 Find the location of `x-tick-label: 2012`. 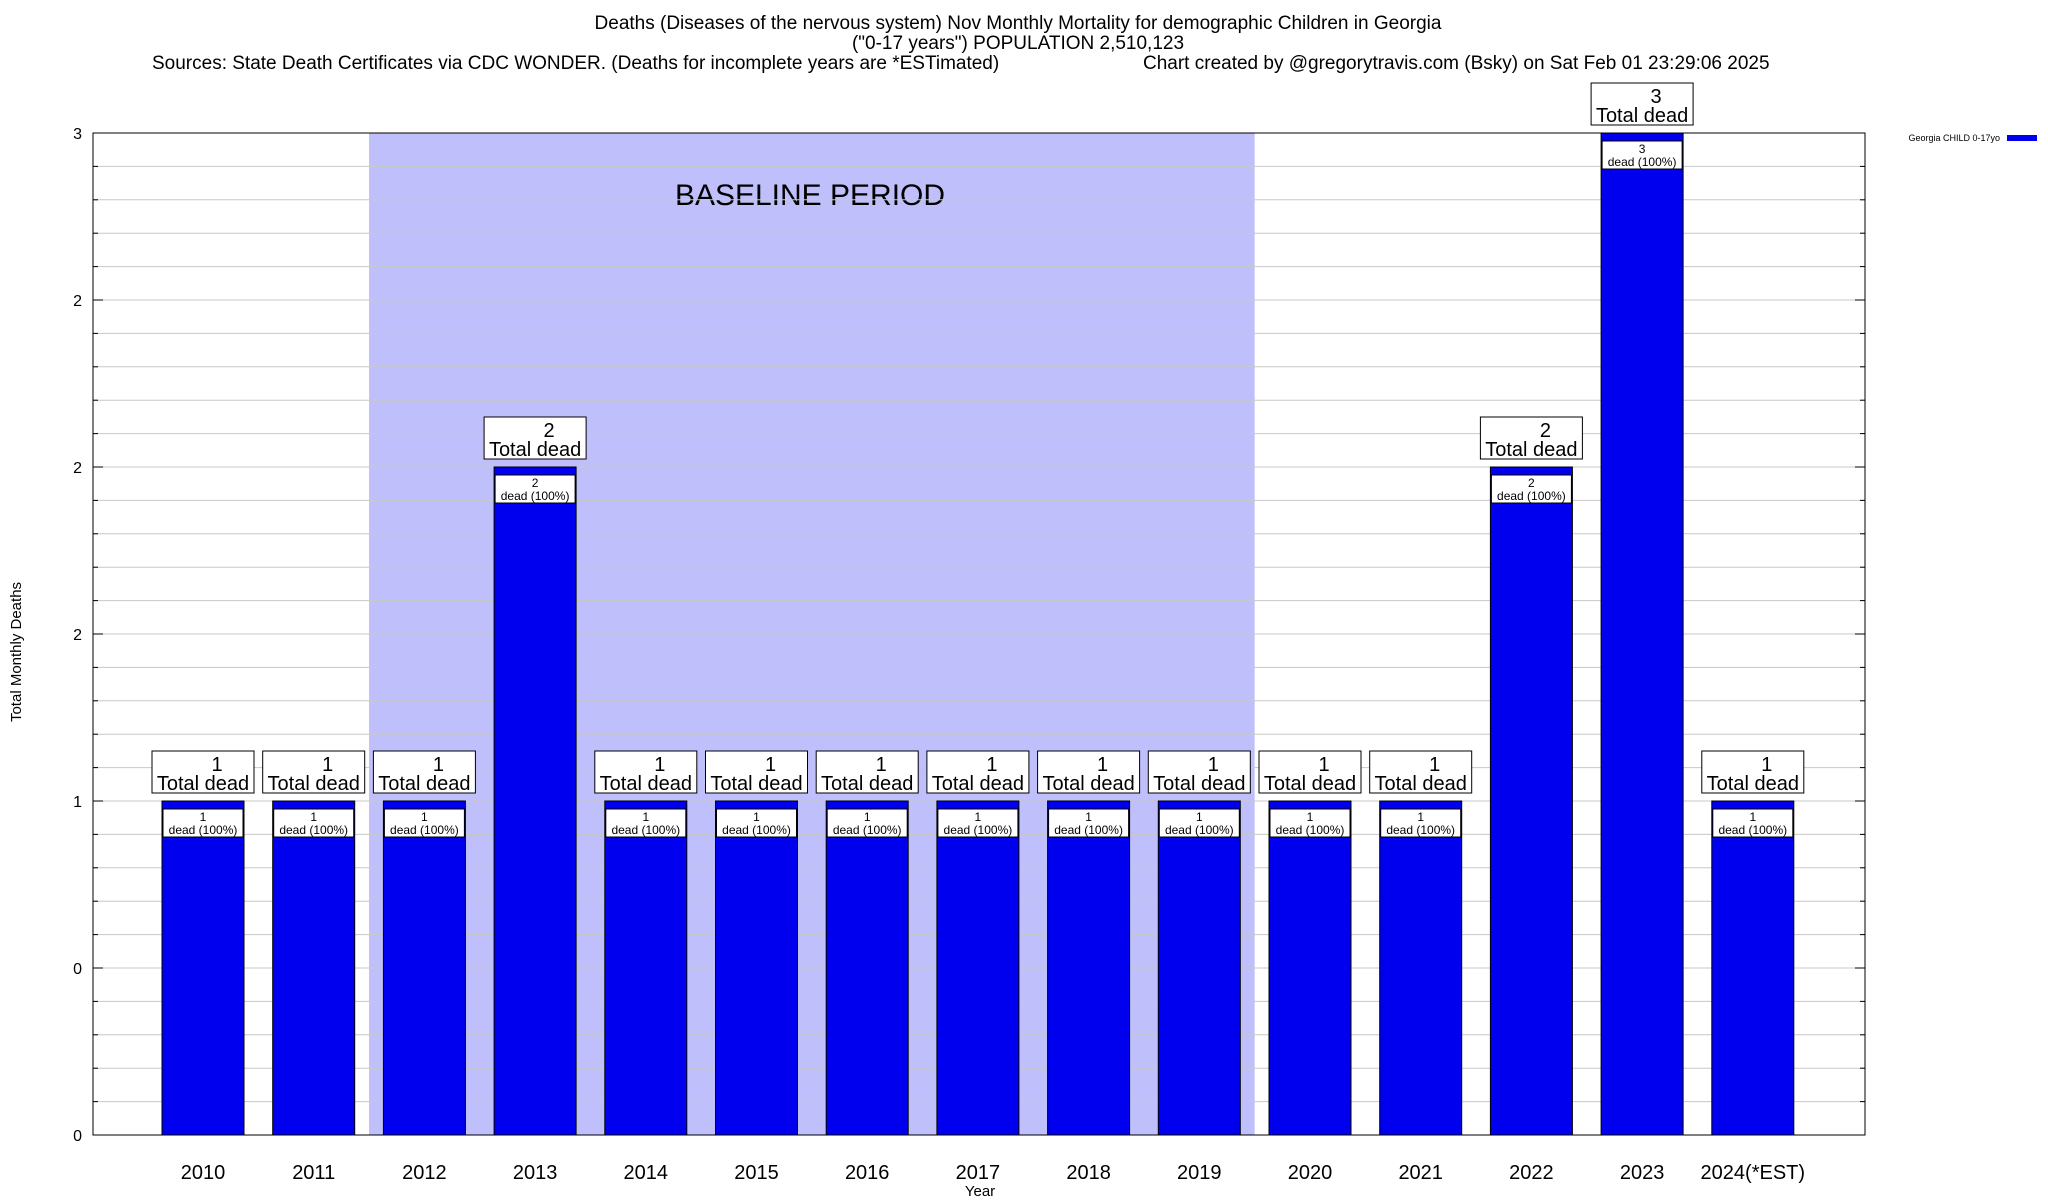

x-tick-label: 2012 is located at coordinates (424, 1173).